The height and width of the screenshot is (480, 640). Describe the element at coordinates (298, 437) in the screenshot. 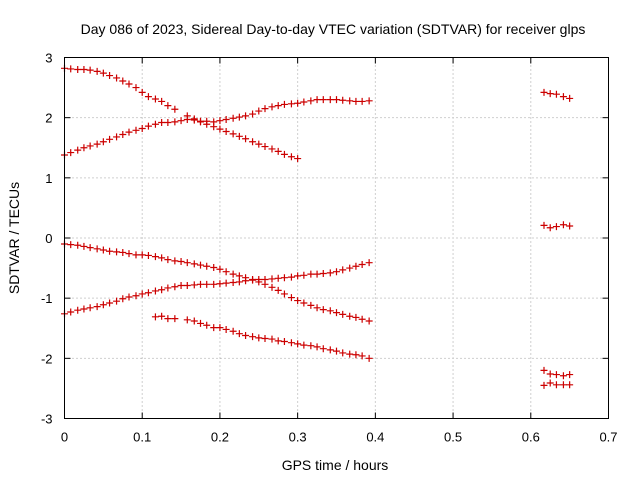

I see `x-tick-label: 0.3` at that location.